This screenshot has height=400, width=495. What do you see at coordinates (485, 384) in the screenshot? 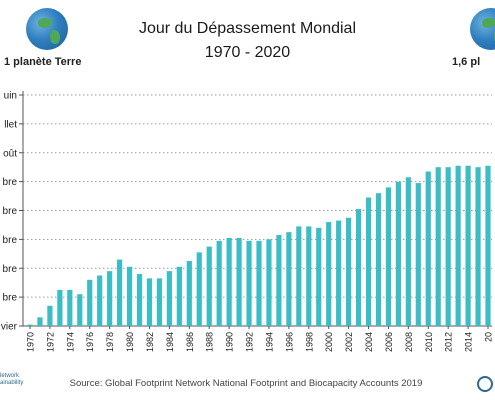
I see `footprint-globe-logo-icon` at bounding box center [485, 384].